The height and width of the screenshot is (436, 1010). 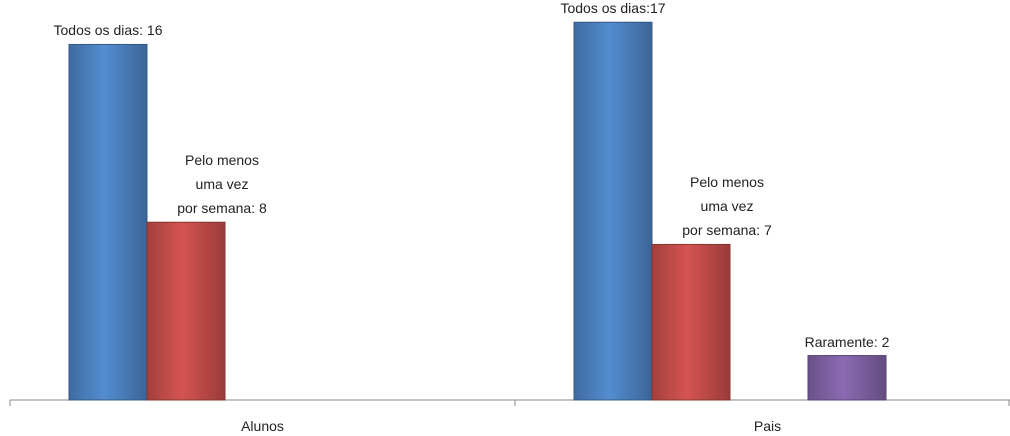 I want to click on x-tick-label: Alunos, so click(x=262, y=426).